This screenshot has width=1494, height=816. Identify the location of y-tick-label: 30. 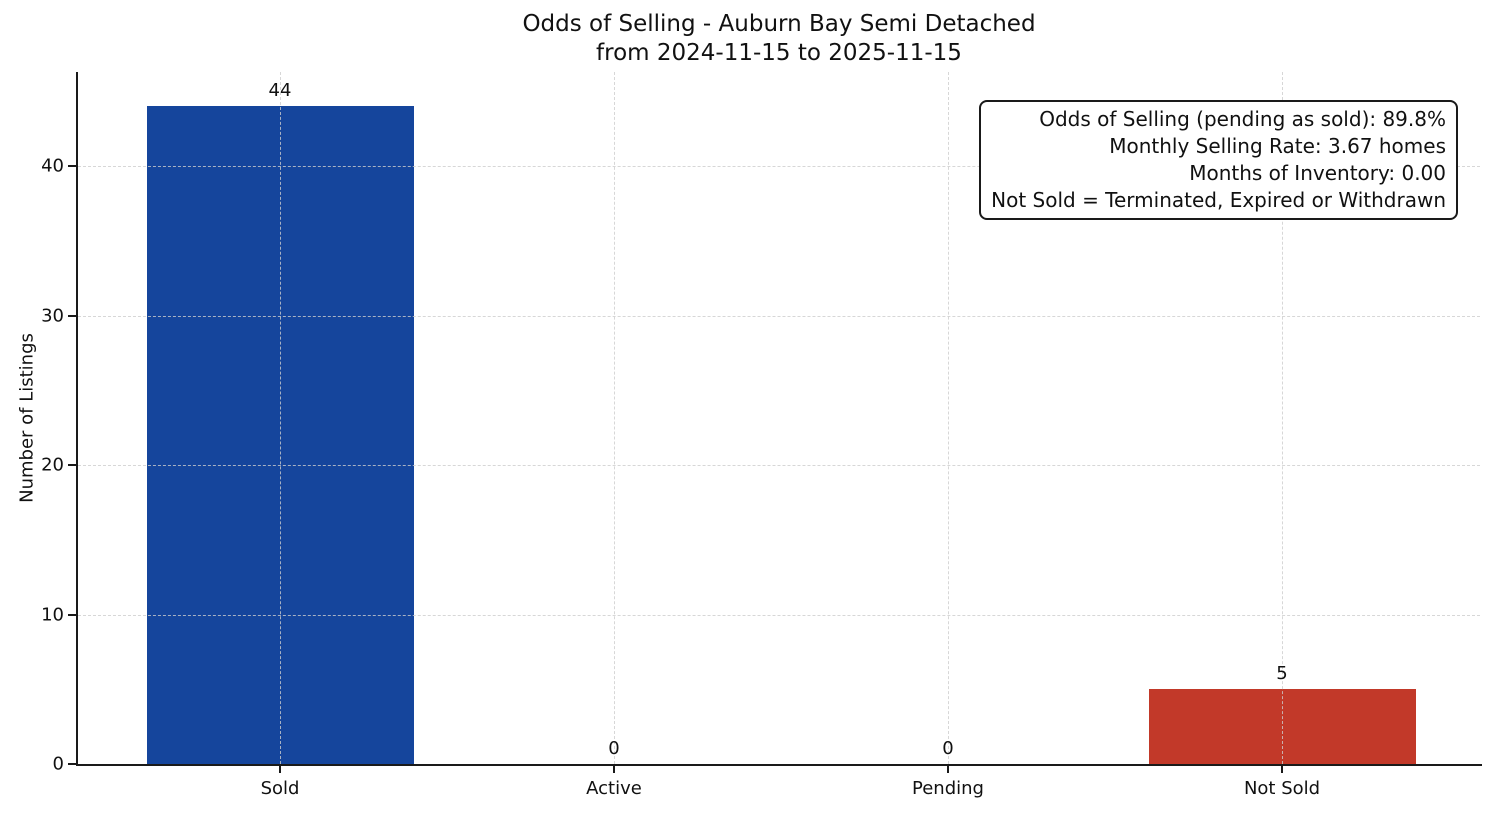
(52, 316).